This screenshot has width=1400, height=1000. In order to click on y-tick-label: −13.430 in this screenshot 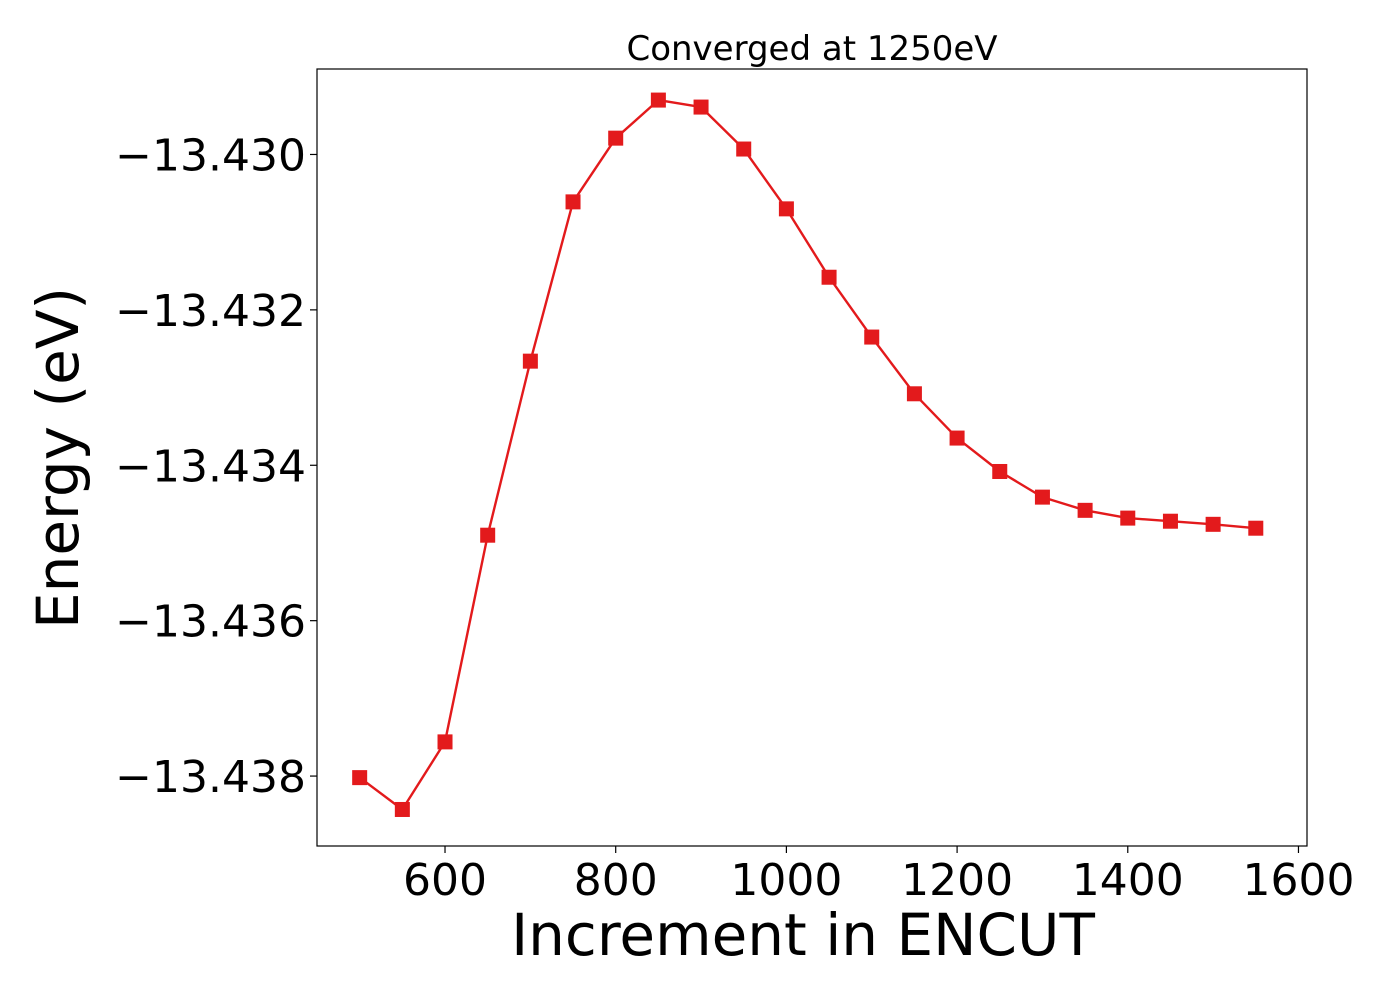, I will do `click(210, 155)`.